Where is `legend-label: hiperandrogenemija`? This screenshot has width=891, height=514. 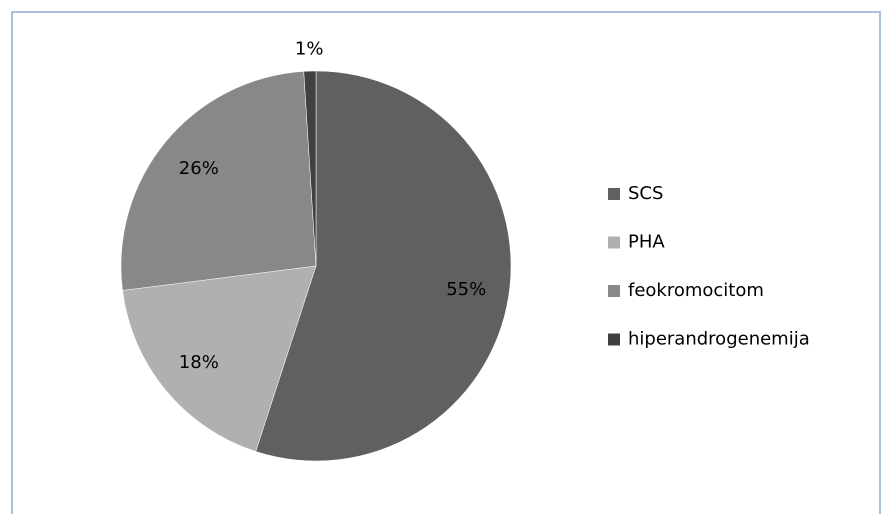 legend-label: hiperandrogenemija is located at coordinates (719, 339).